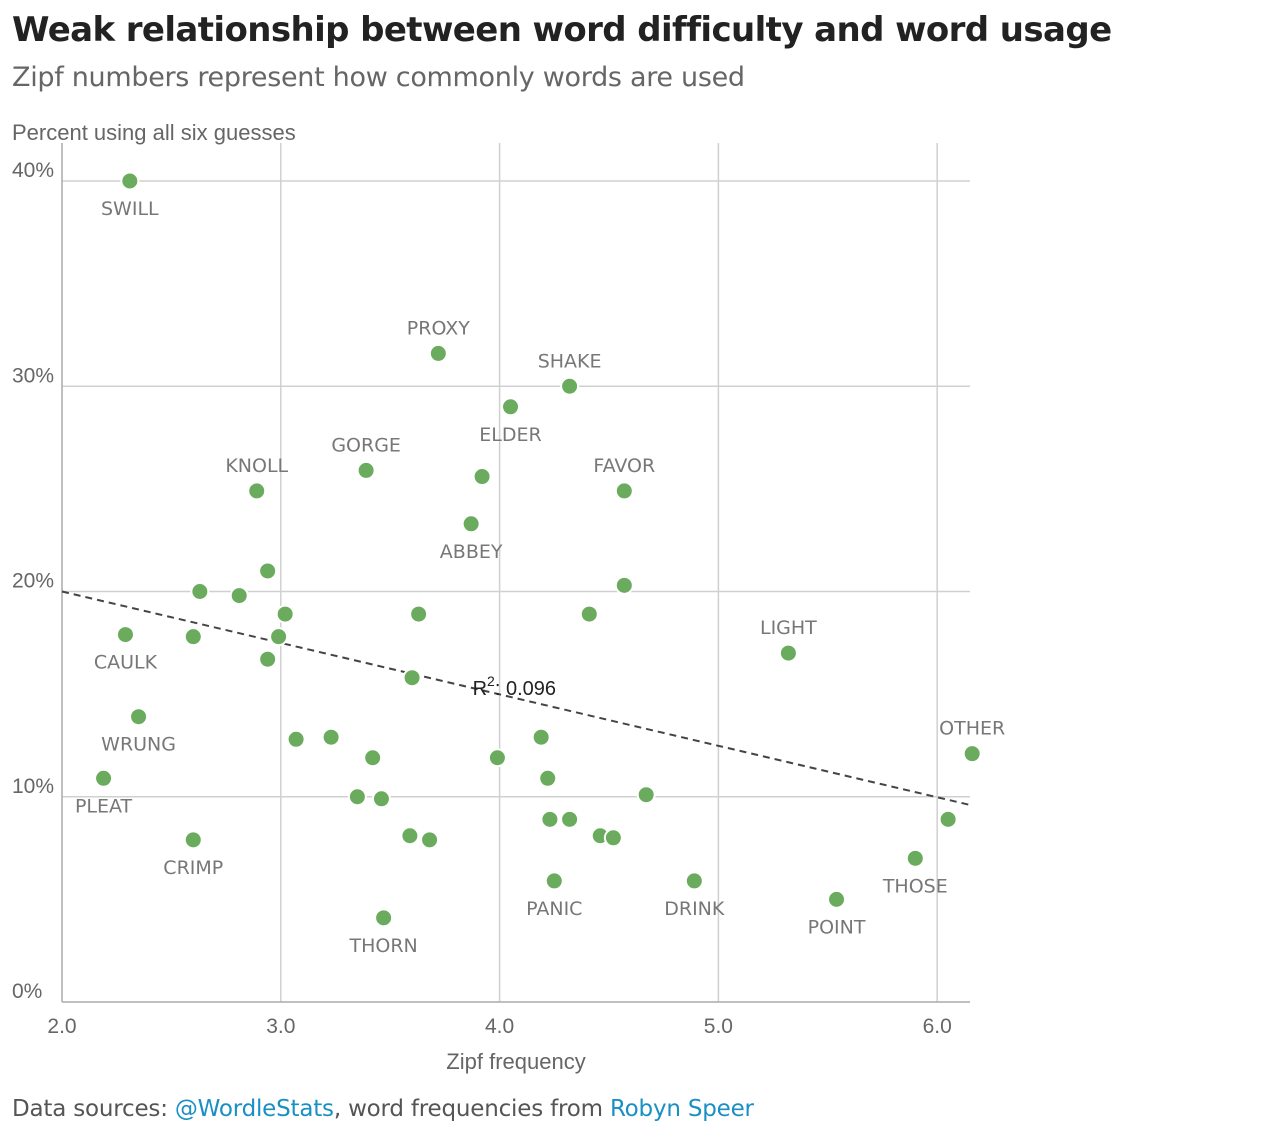  What do you see at coordinates (471, 552) in the screenshot?
I see `point-label: ABBEY` at bounding box center [471, 552].